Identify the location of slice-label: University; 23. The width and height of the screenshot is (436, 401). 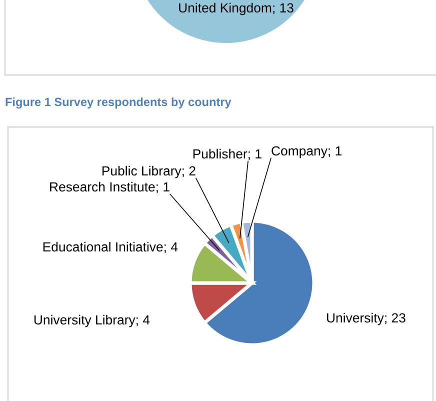
(366, 319).